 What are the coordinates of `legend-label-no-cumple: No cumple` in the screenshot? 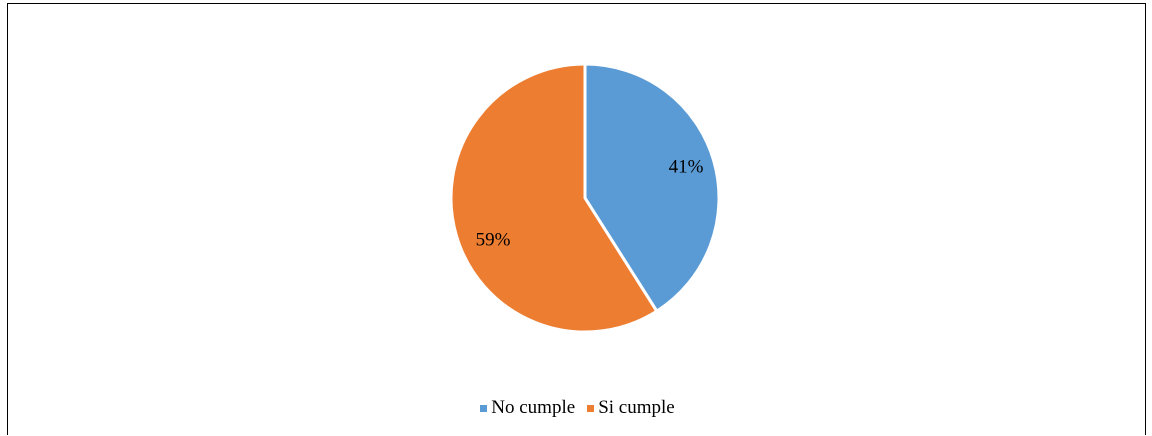 It's located at (533, 407).